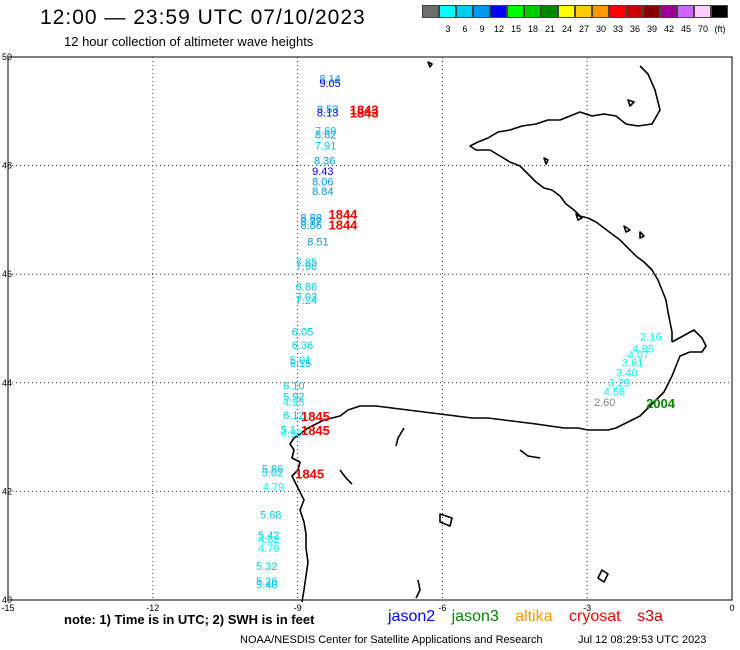 The image size is (740, 650). I want to click on coastline-brittany, so click(571, 203).